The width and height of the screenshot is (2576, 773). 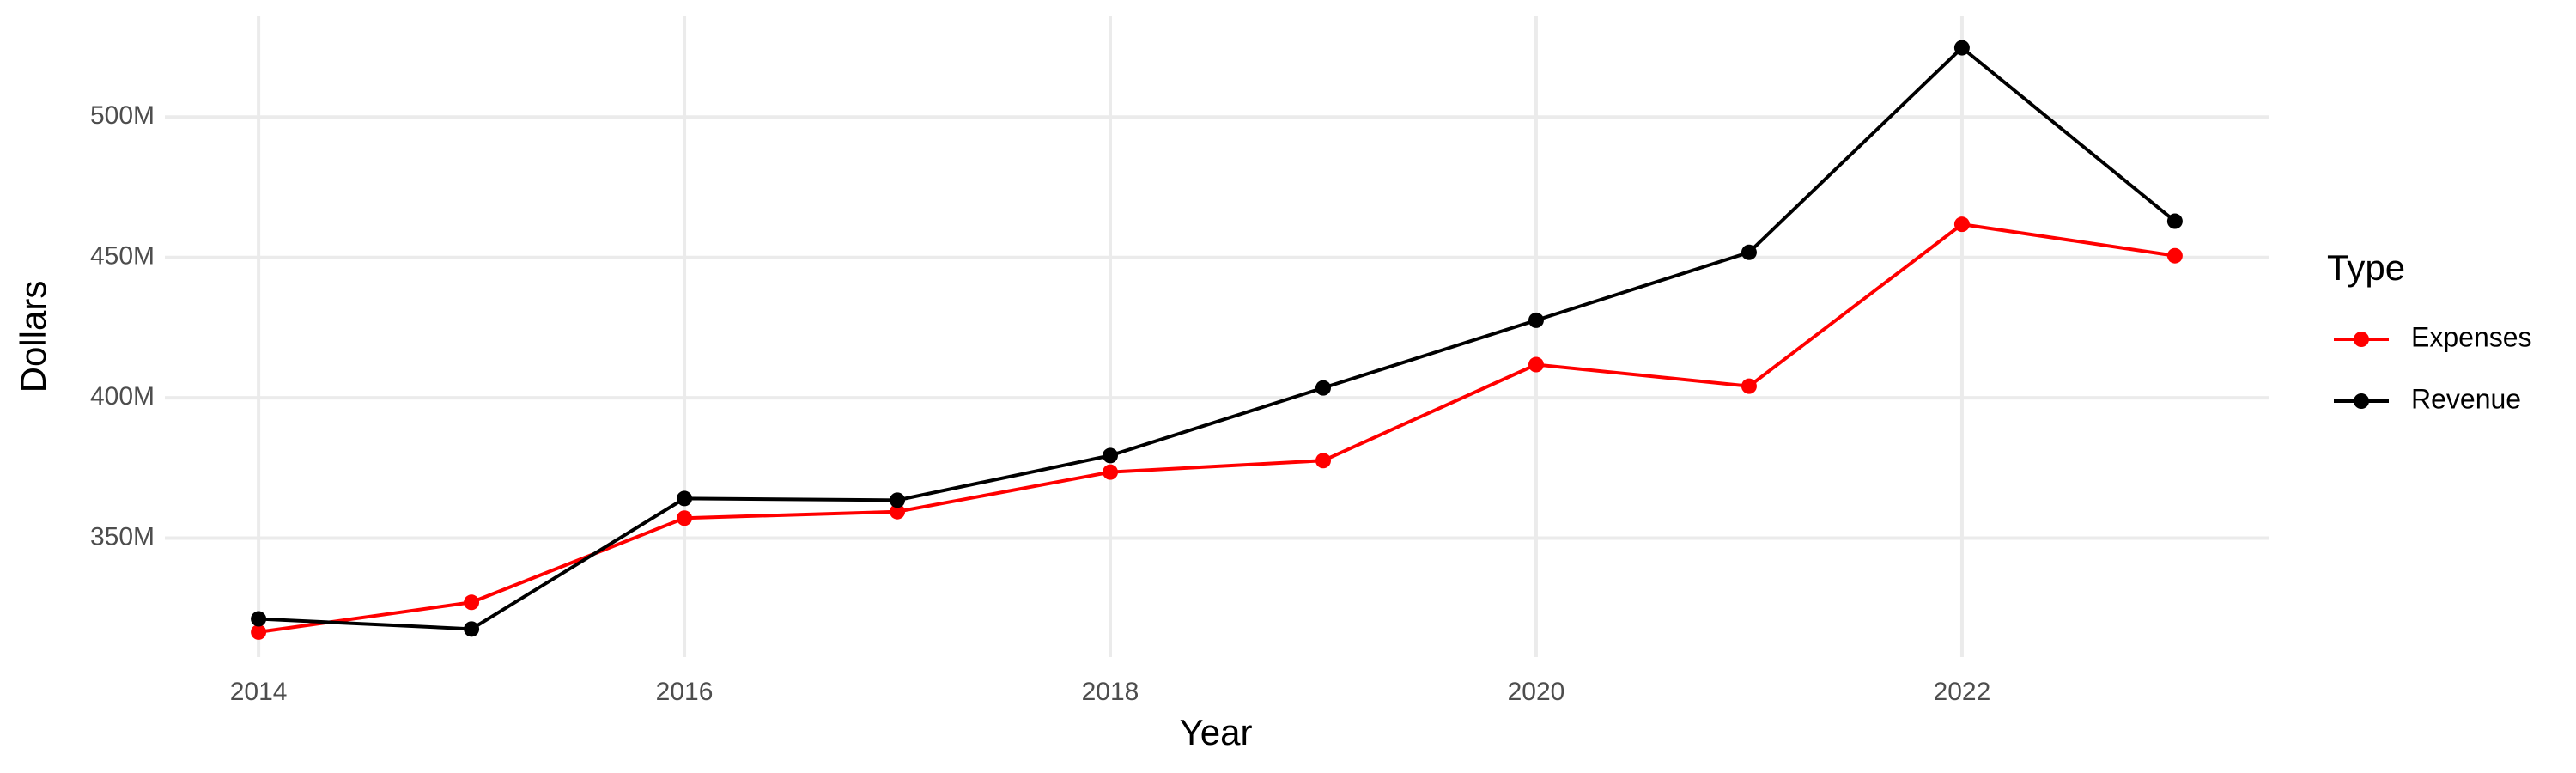 What do you see at coordinates (123, 396) in the screenshot?
I see `y-tick-label: 400M` at bounding box center [123, 396].